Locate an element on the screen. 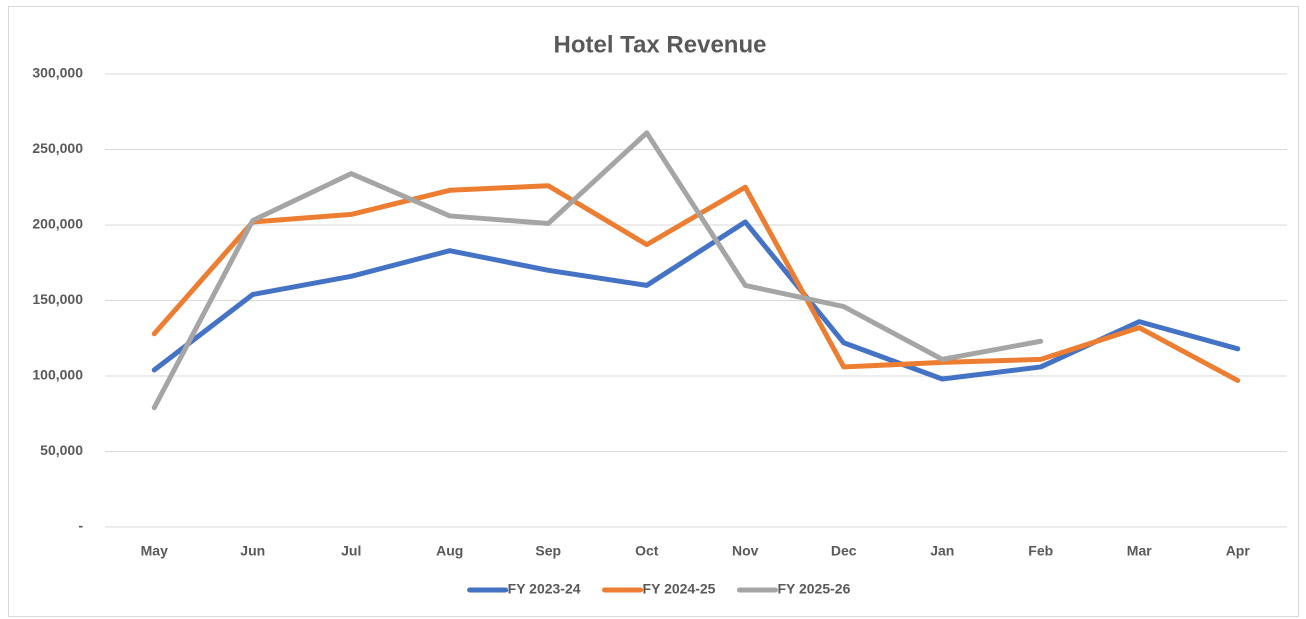  y-tick-label: 200,000 is located at coordinates (57, 224).